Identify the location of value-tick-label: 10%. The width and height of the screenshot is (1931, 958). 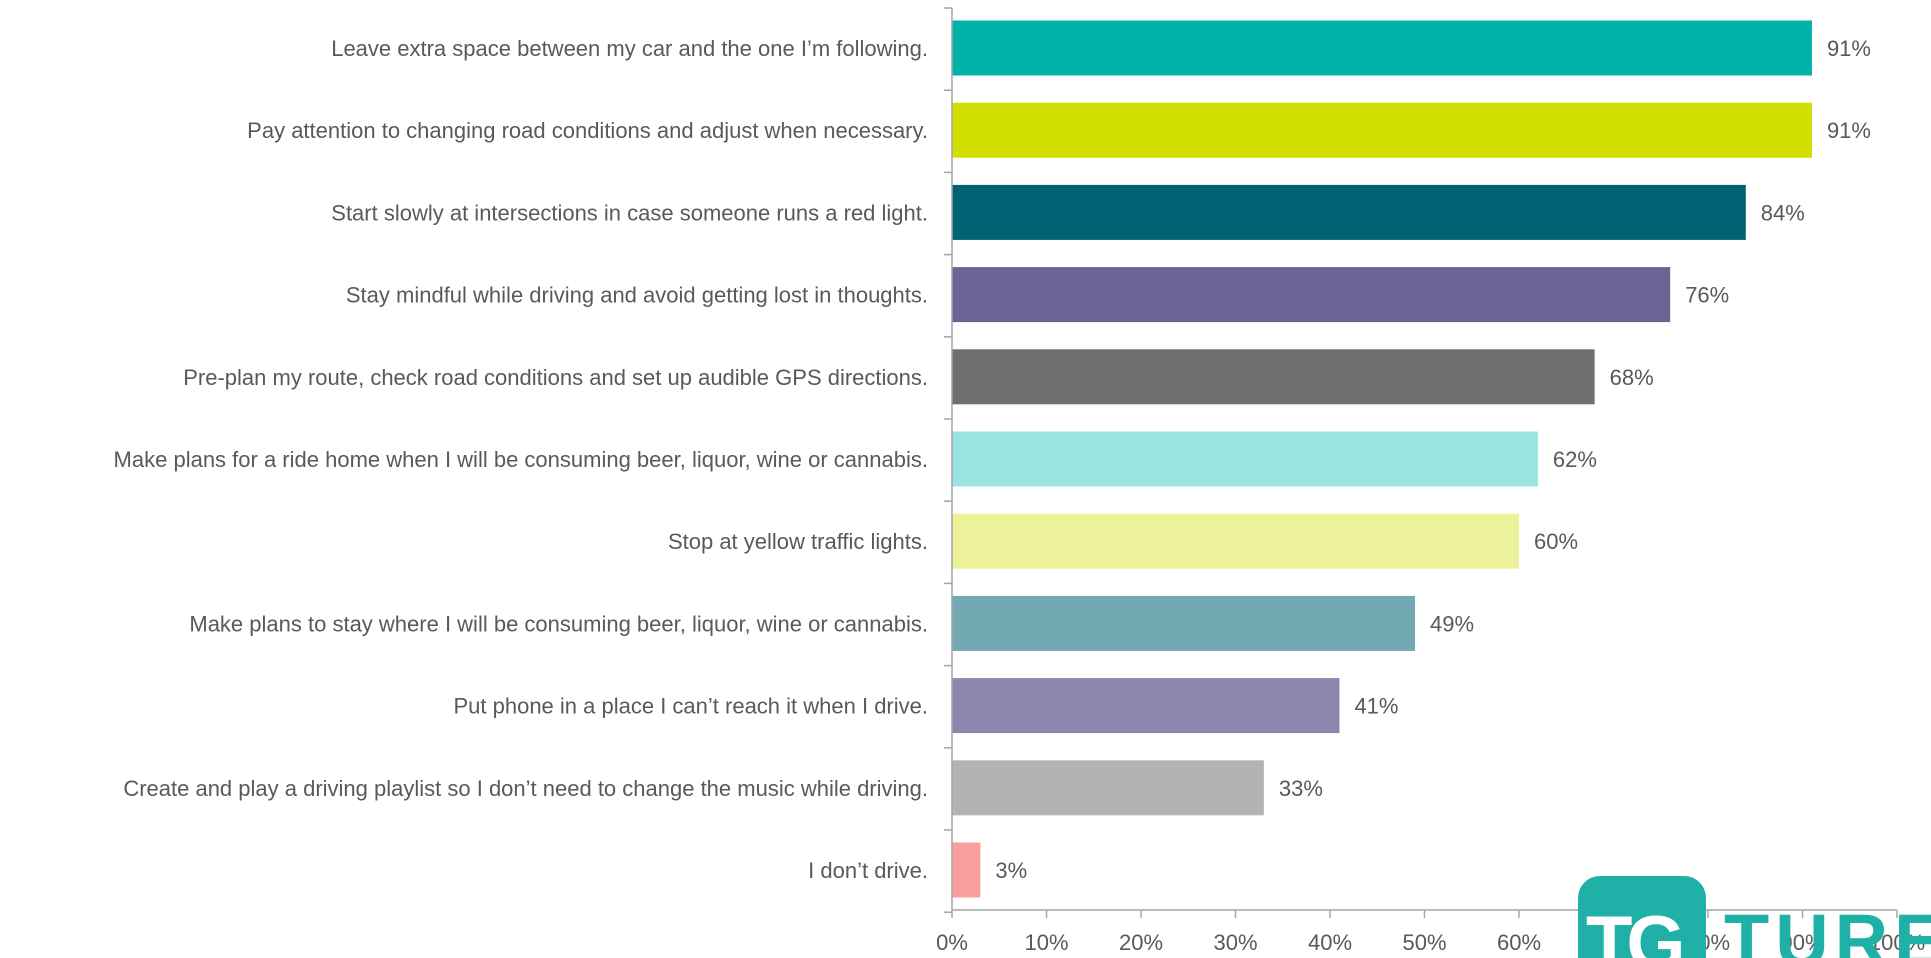
(1046, 942).